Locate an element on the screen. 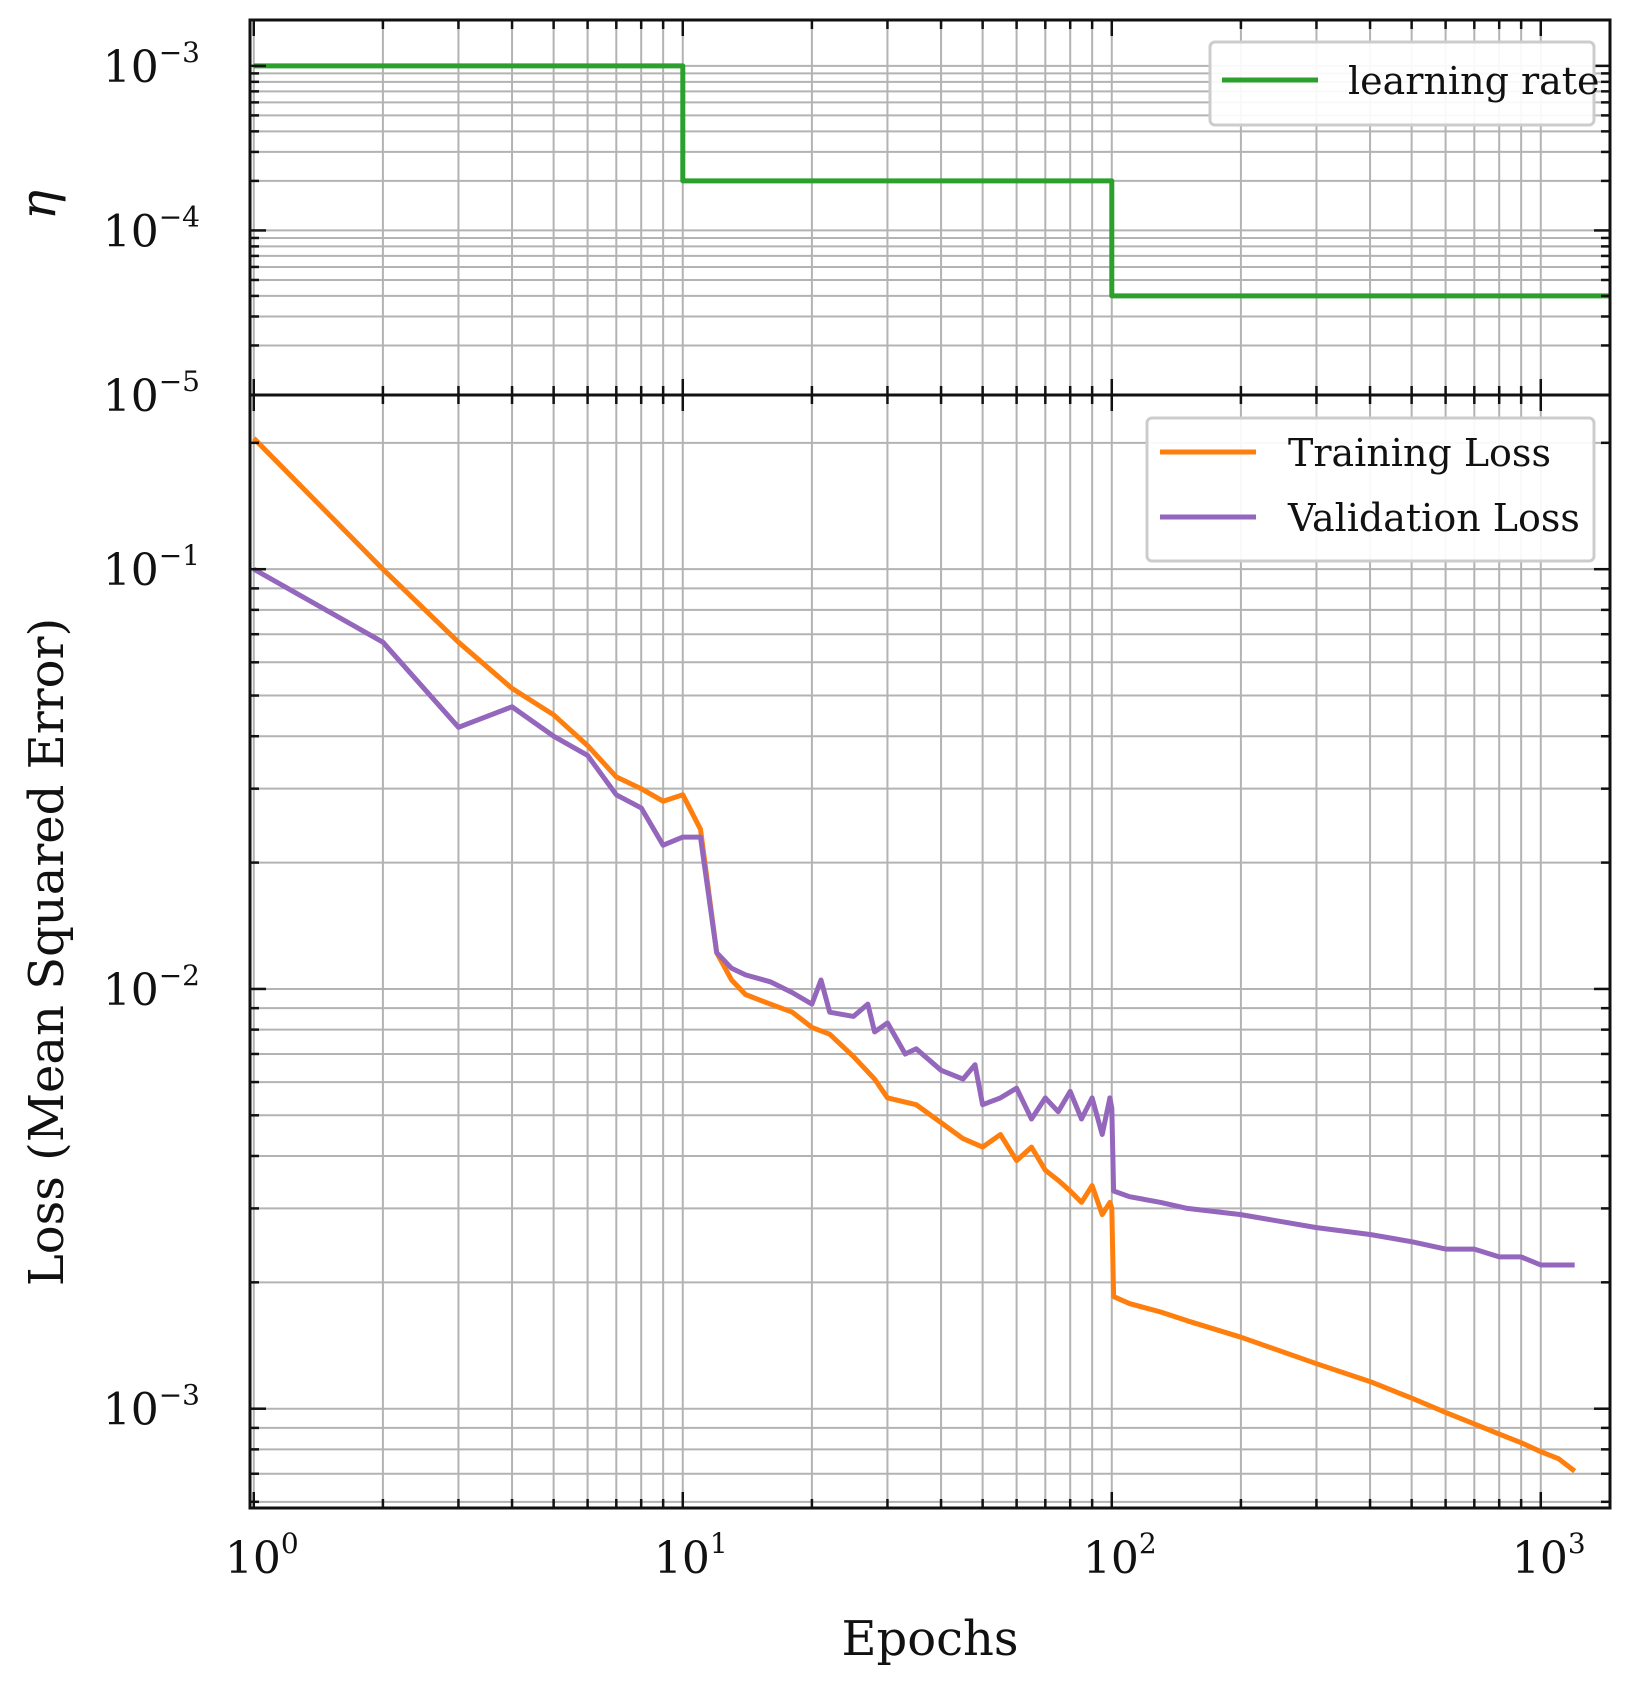 The image size is (1631, 1691). tick-exponent: 0 is located at coordinates (290, 1543).